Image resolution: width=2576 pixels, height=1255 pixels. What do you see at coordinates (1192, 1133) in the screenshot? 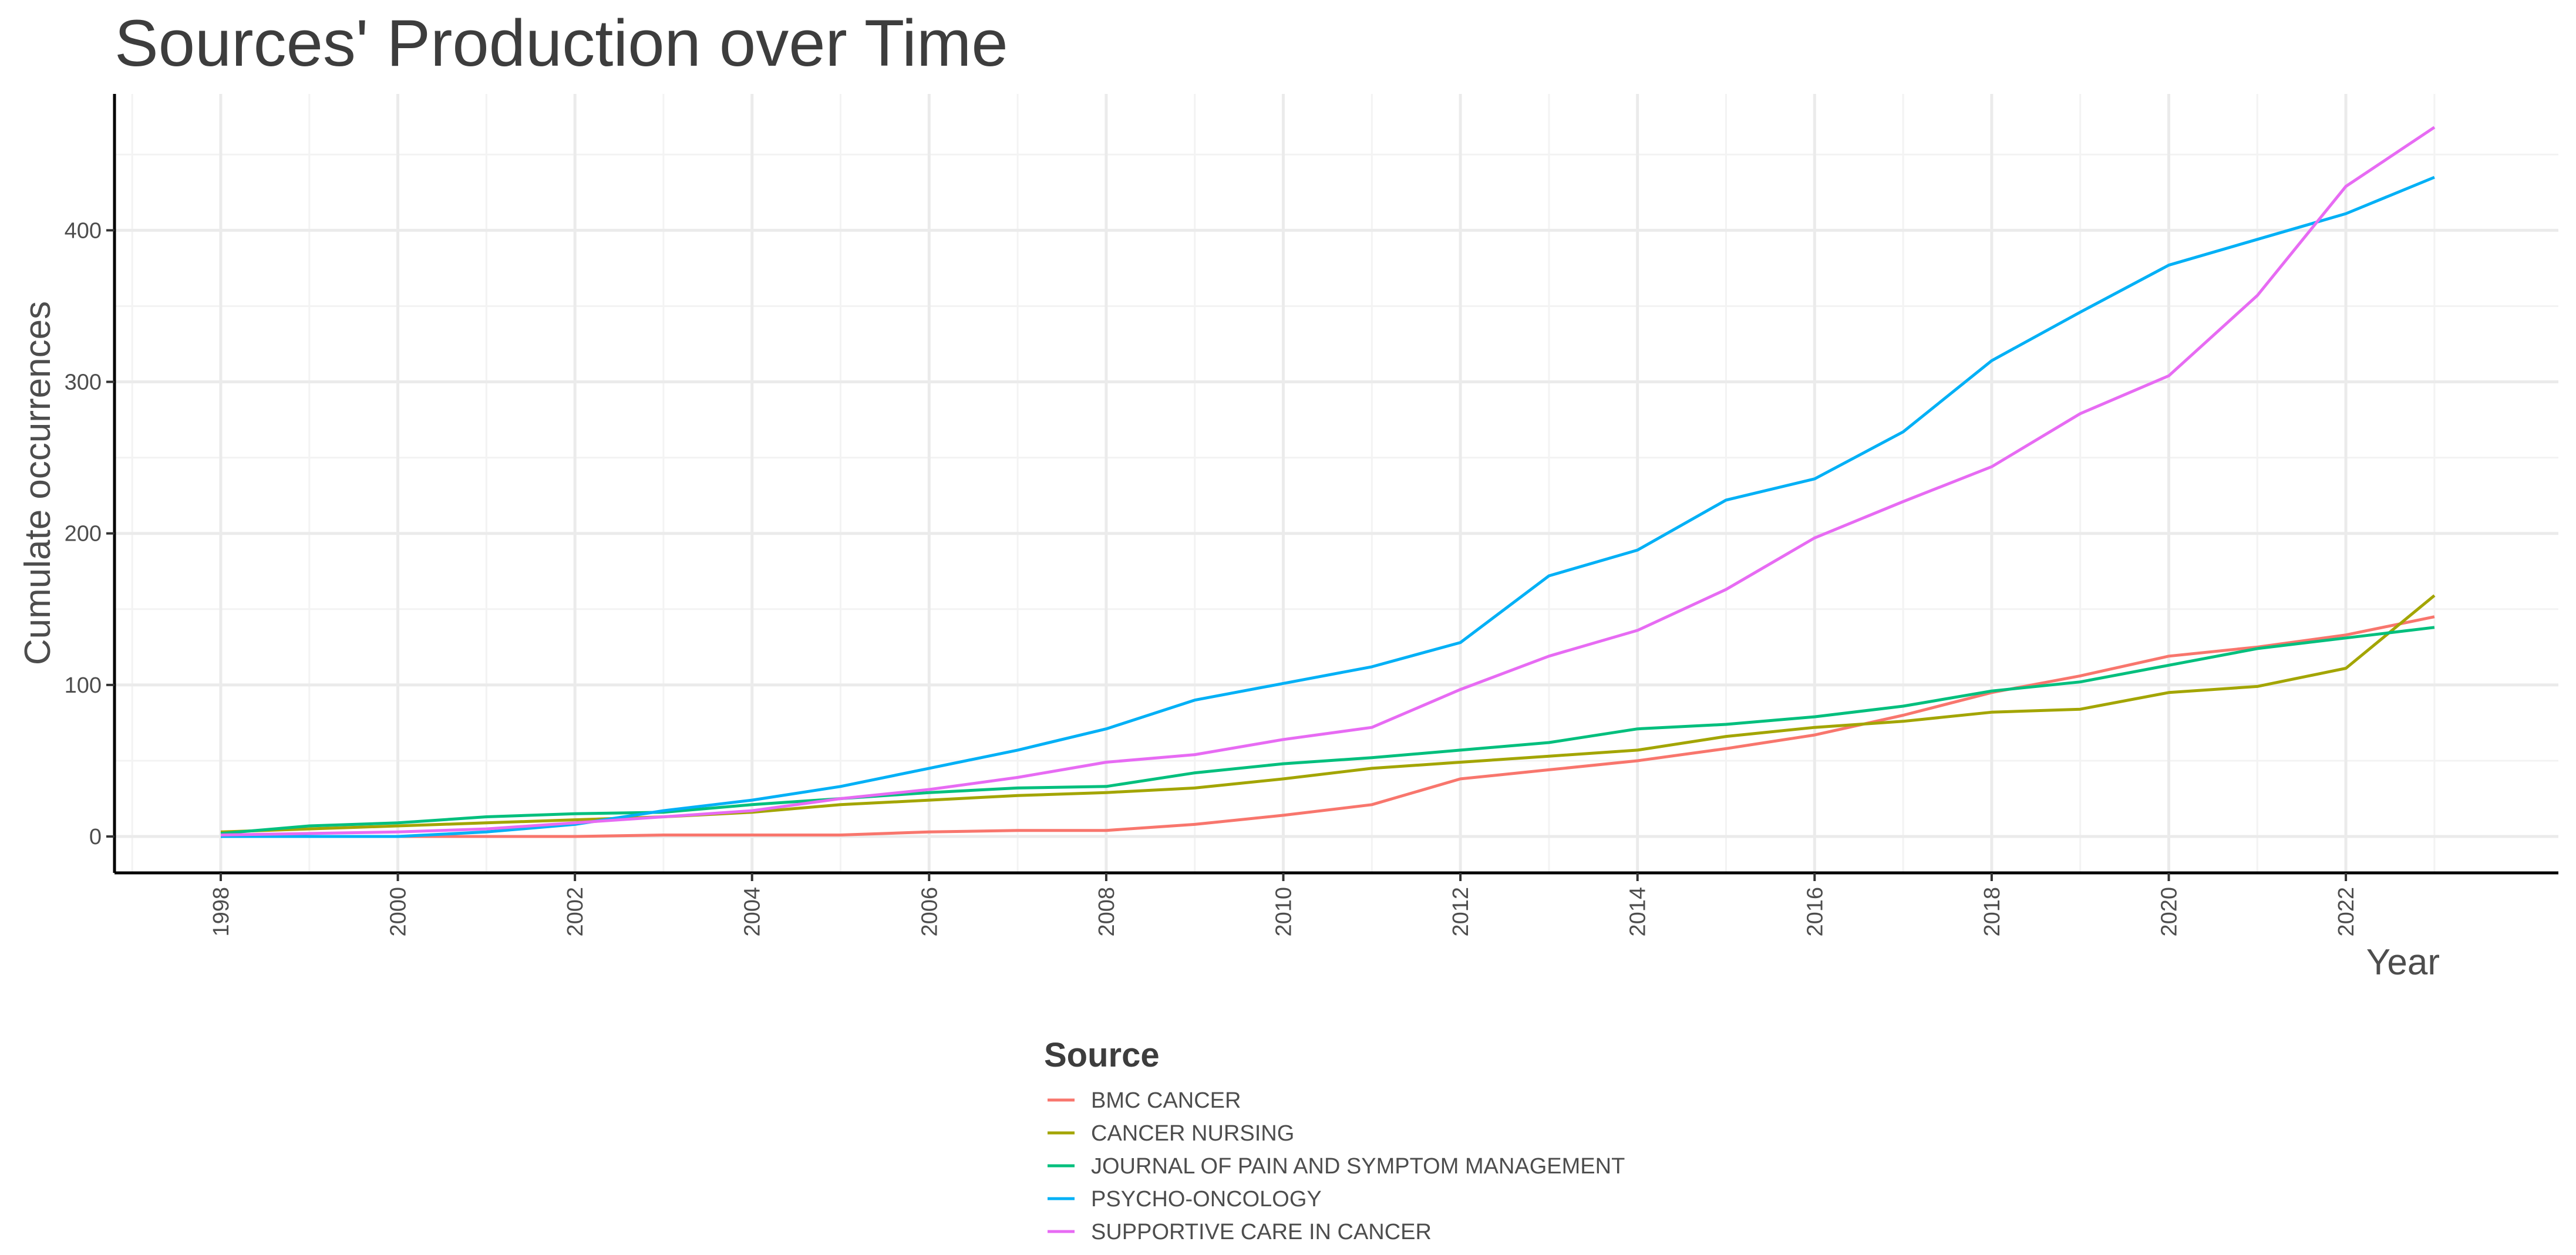
I see `legend-label: CANCER NURSING` at bounding box center [1192, 1133].